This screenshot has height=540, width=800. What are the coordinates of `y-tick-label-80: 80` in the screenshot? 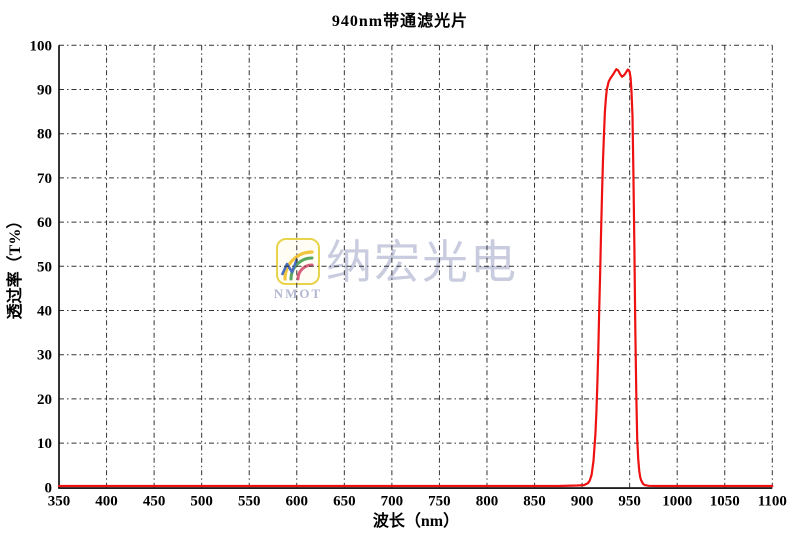 It's located at (44, 135).